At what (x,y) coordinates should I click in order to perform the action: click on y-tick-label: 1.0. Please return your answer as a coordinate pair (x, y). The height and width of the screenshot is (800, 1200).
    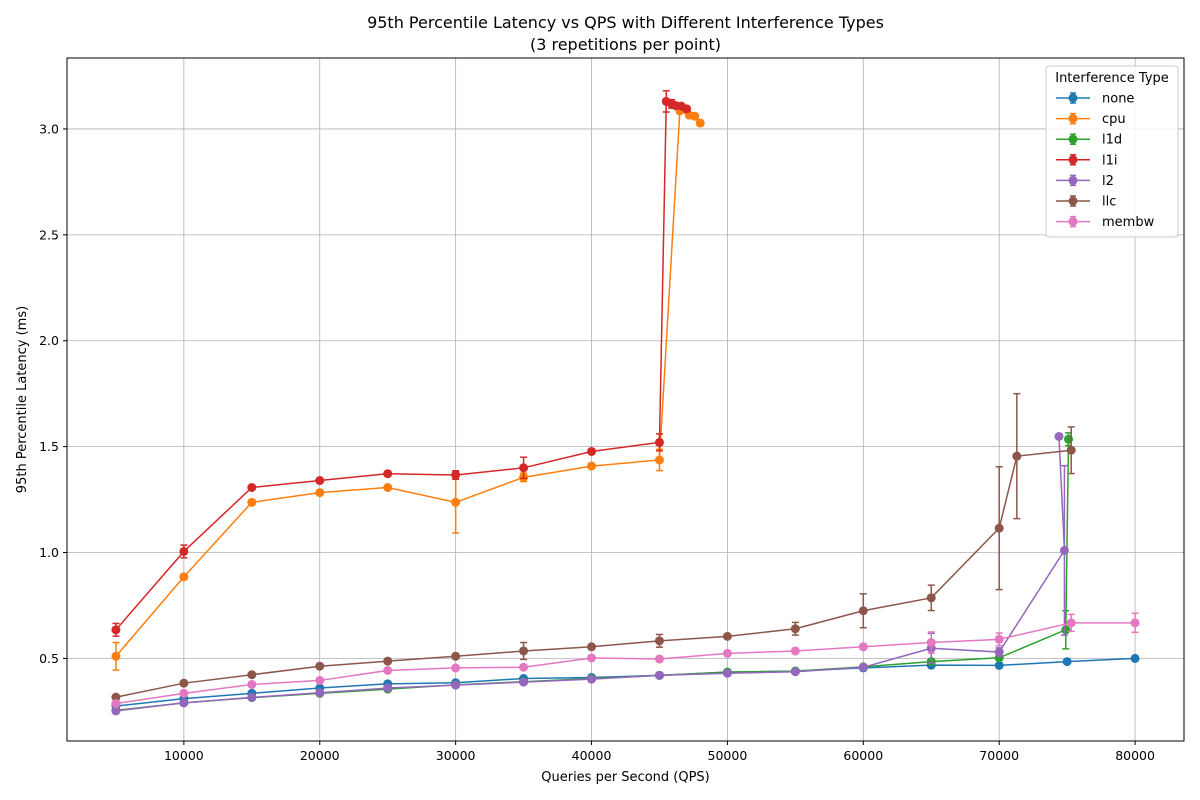
    Looking at the image, I should click on (49, 552).